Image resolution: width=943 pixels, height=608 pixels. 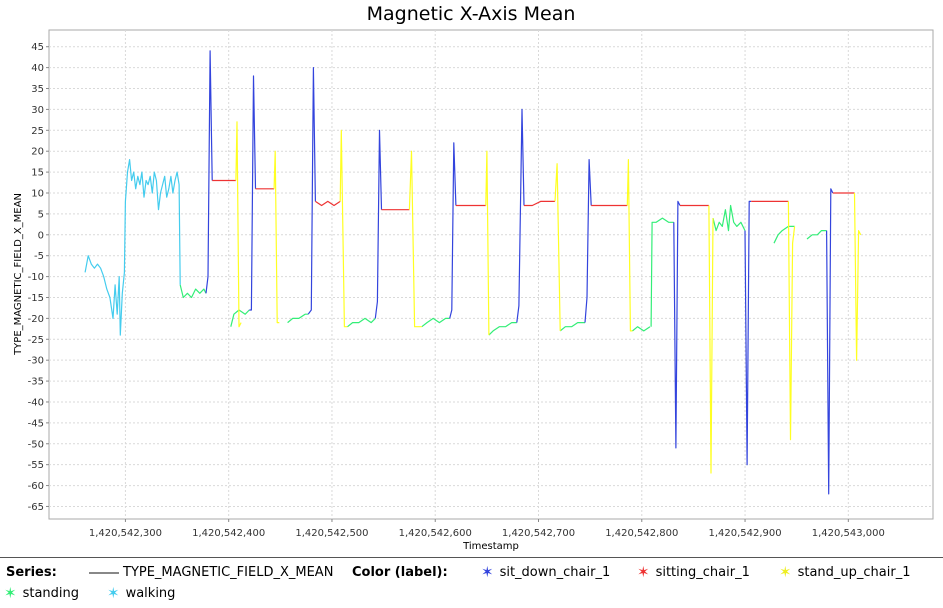 I want to click on legend-item-label: walking, so click(x=150, y=593).